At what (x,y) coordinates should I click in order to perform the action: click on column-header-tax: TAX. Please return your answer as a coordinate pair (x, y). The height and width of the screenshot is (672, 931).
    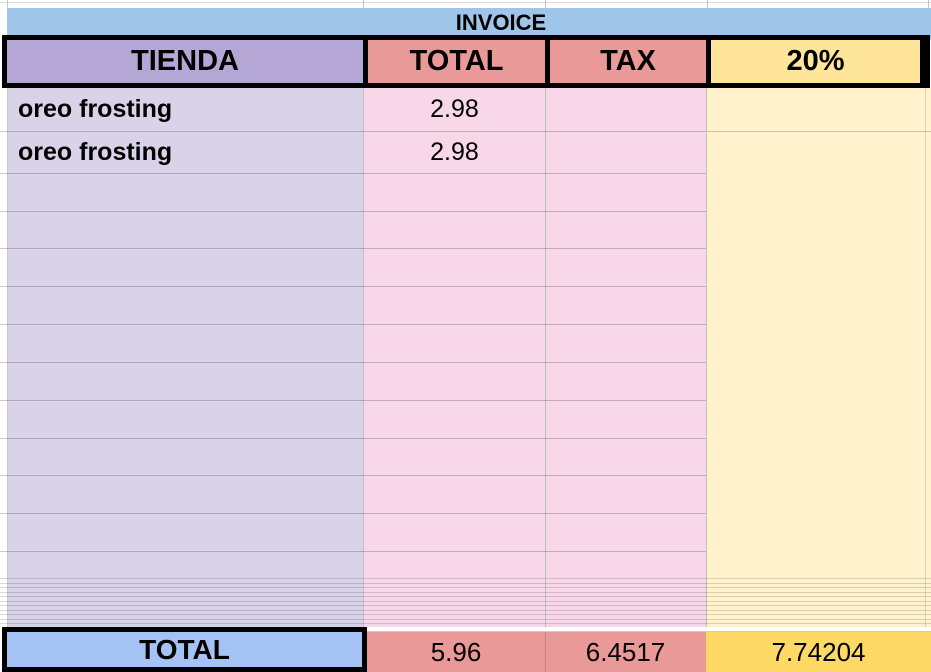
    Looking at the image, I should click on (628, 61).